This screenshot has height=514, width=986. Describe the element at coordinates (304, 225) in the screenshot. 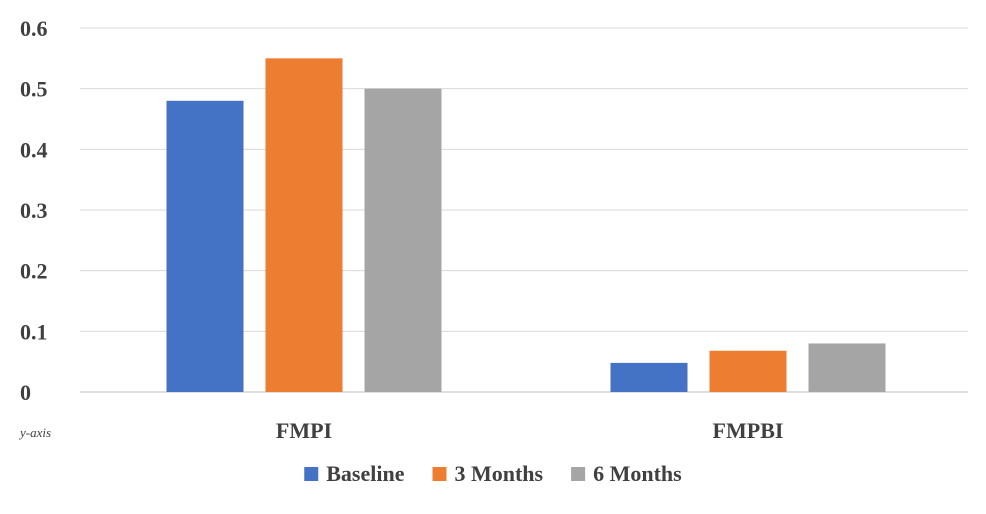

I see `bar-fmpi-3-months` at that location.